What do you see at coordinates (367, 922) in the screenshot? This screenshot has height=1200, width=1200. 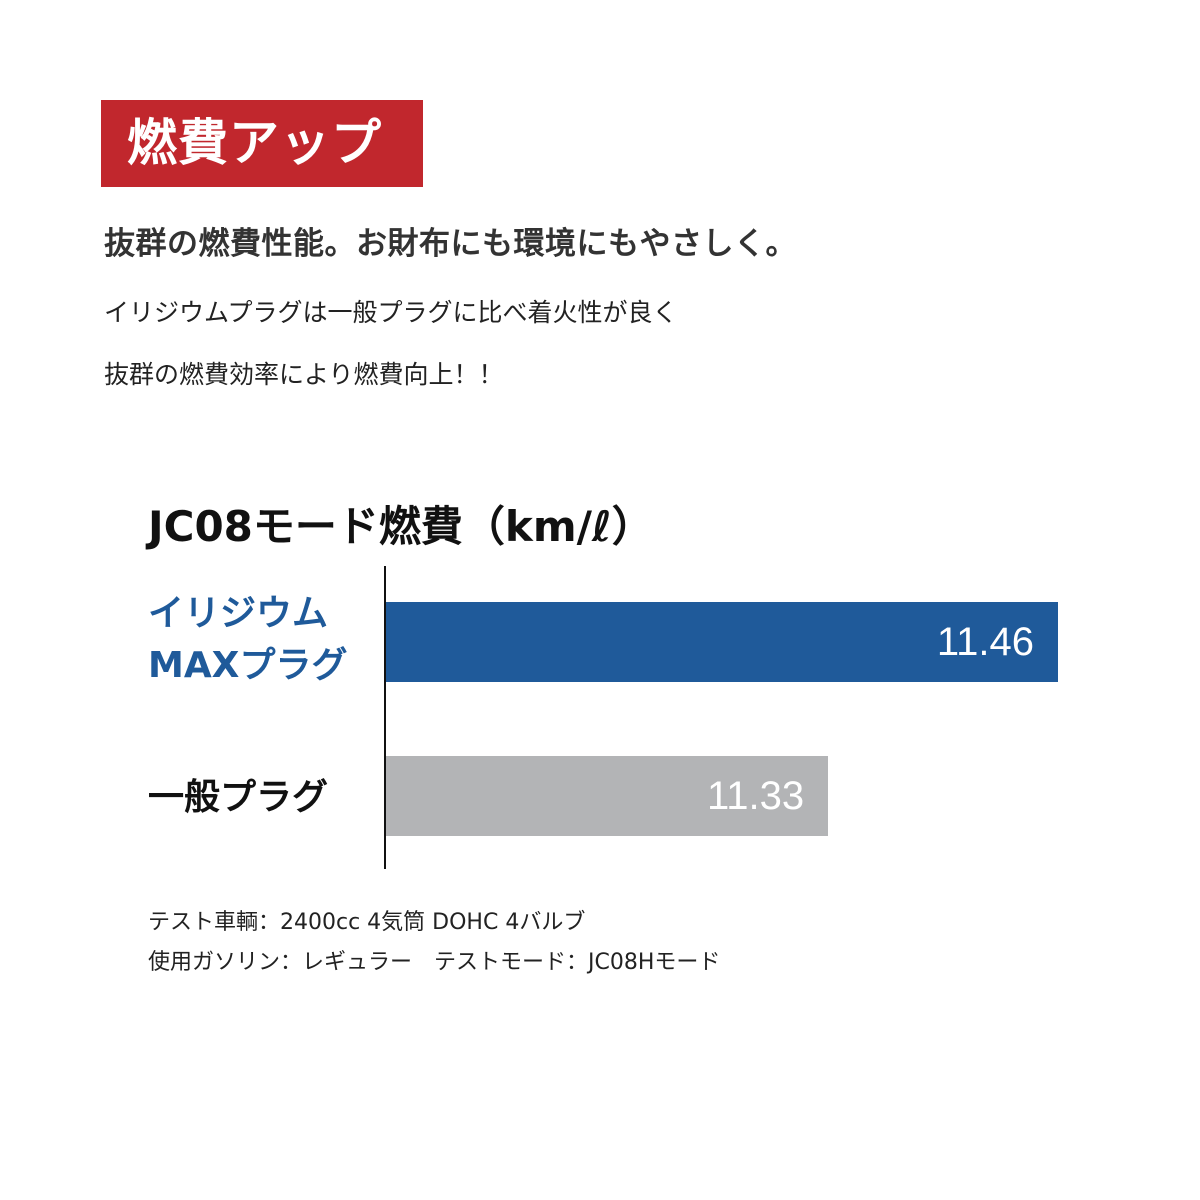 I see `test-vehicle-note: テスト車輌：2400cc 4気筒 DOHC 4バルブ` at bounding box center [367, 922].